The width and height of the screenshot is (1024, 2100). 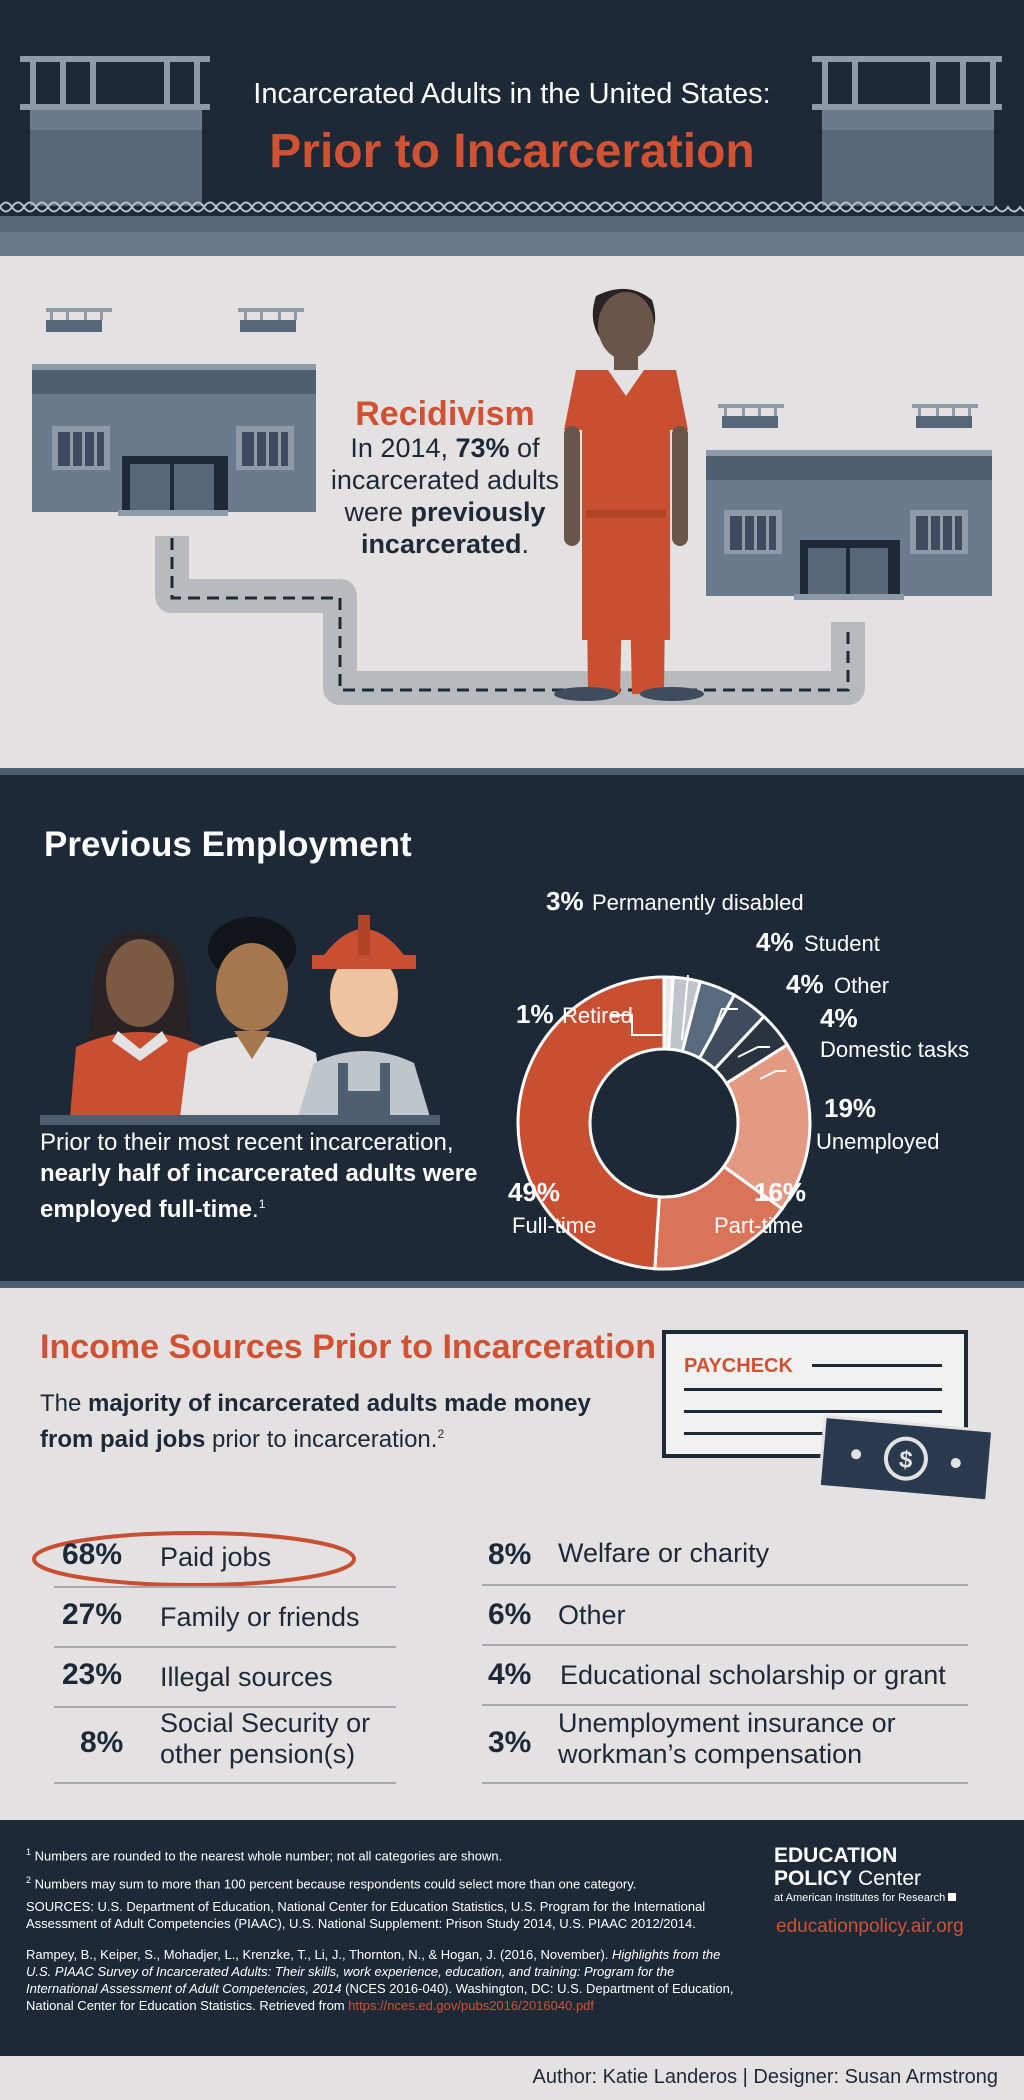 What do you see at coordinates (839, 1018) in the screenshot?
I see `label-domestic-pct: 4%` at bounding box center [839, 1018].